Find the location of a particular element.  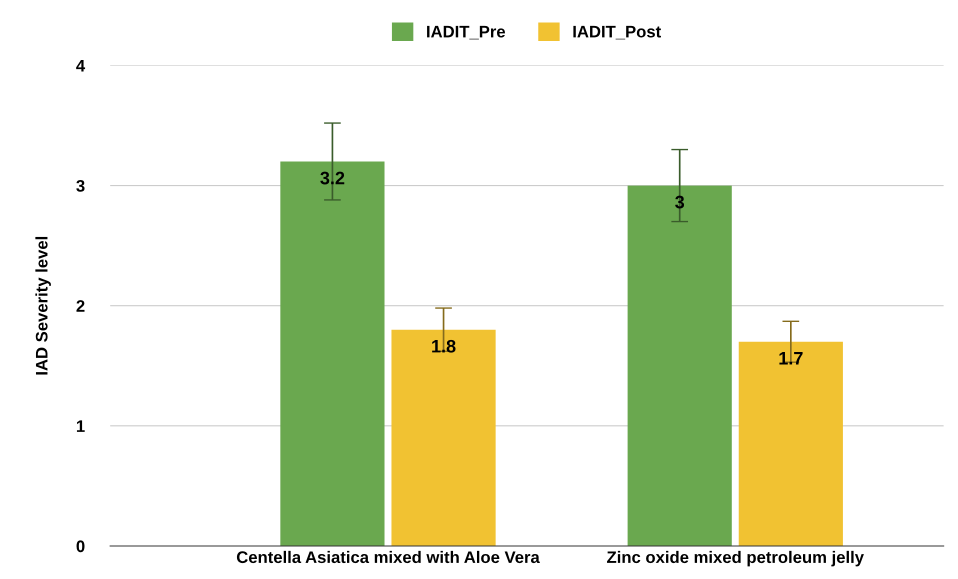

x-tick-label: Zinc oxide mixed petroleum jelly is located at coordinates (735, 558).